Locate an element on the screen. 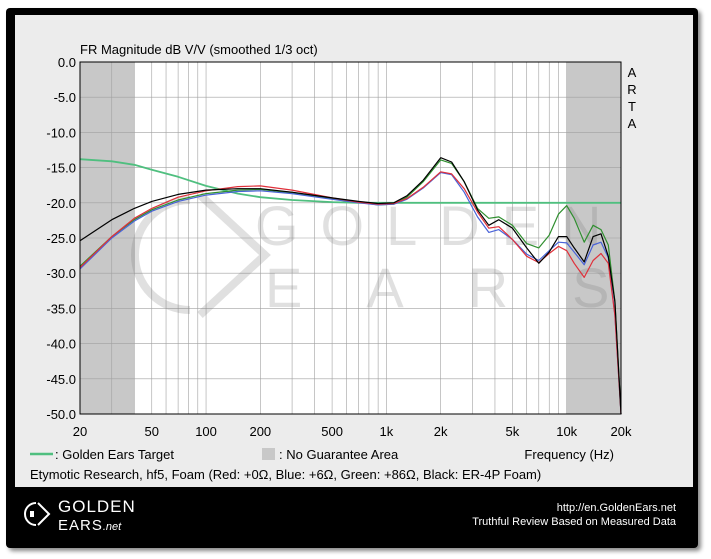 This screenshot has height=559, width=711. footer-logo-line2: EARS is located at coordinates (80, 525).